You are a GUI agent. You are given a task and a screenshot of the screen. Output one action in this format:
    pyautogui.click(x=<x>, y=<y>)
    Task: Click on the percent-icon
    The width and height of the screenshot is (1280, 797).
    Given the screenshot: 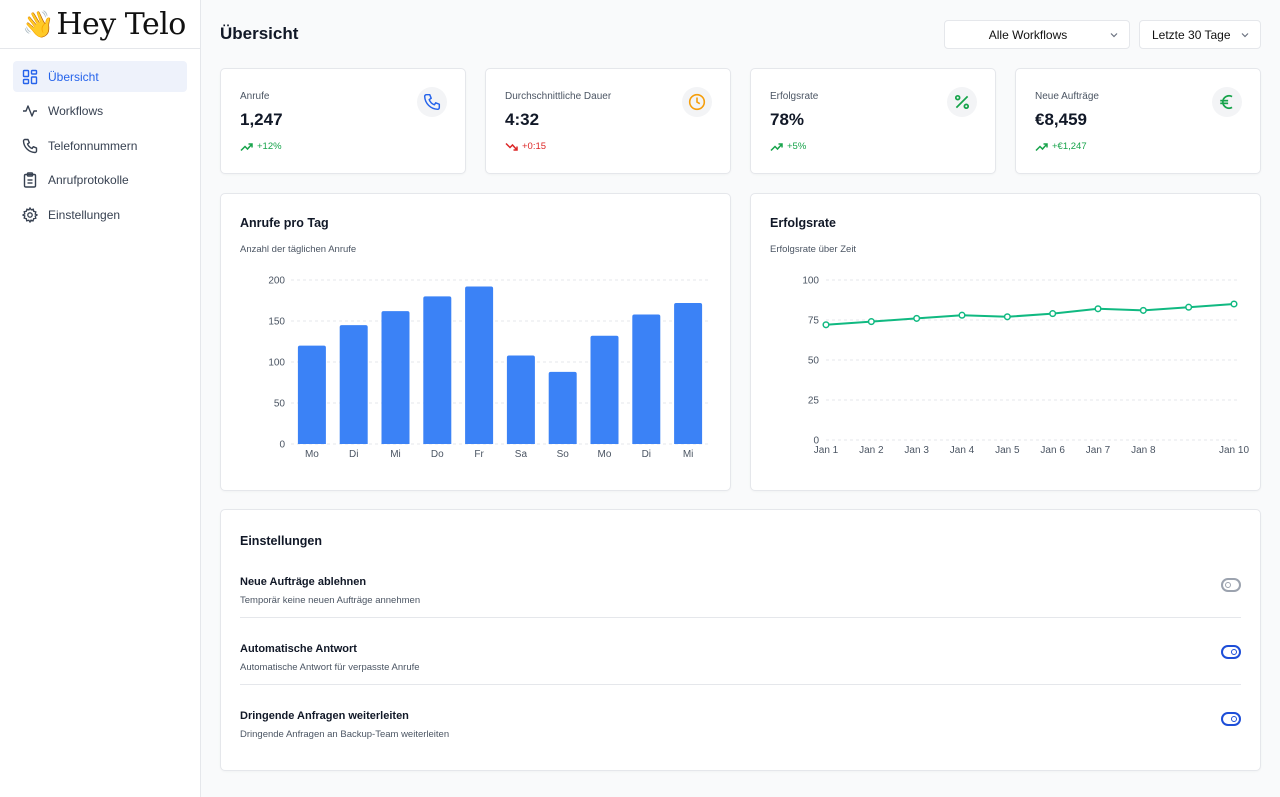 What is the action you would take?
    pyautogui.click(x=962, y=102)
    